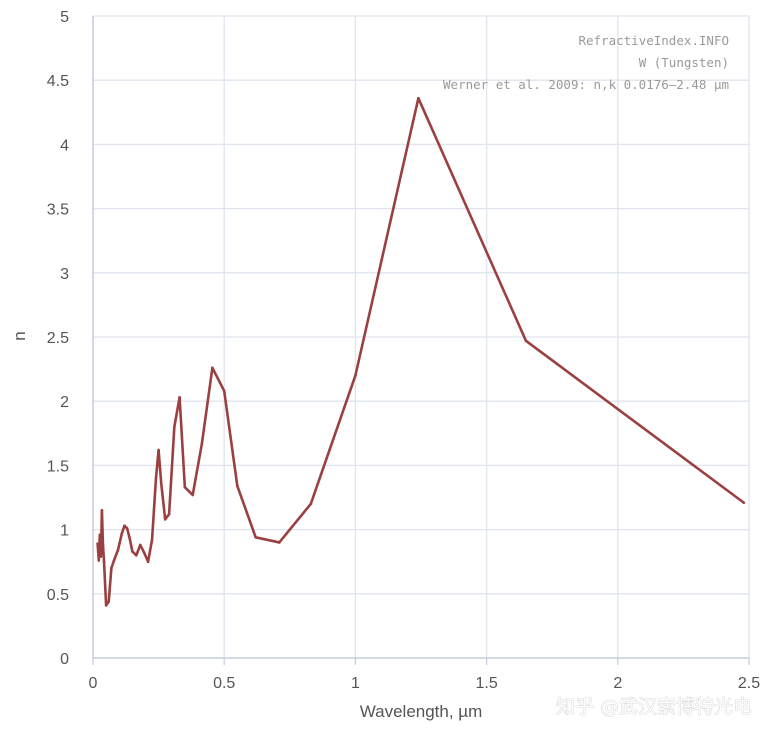 The height and width of the screenshot is (737, 777). Describe the element at coordinates (224, 683) in the screenshot. I see `x-tick-label: 0.5` at that location.